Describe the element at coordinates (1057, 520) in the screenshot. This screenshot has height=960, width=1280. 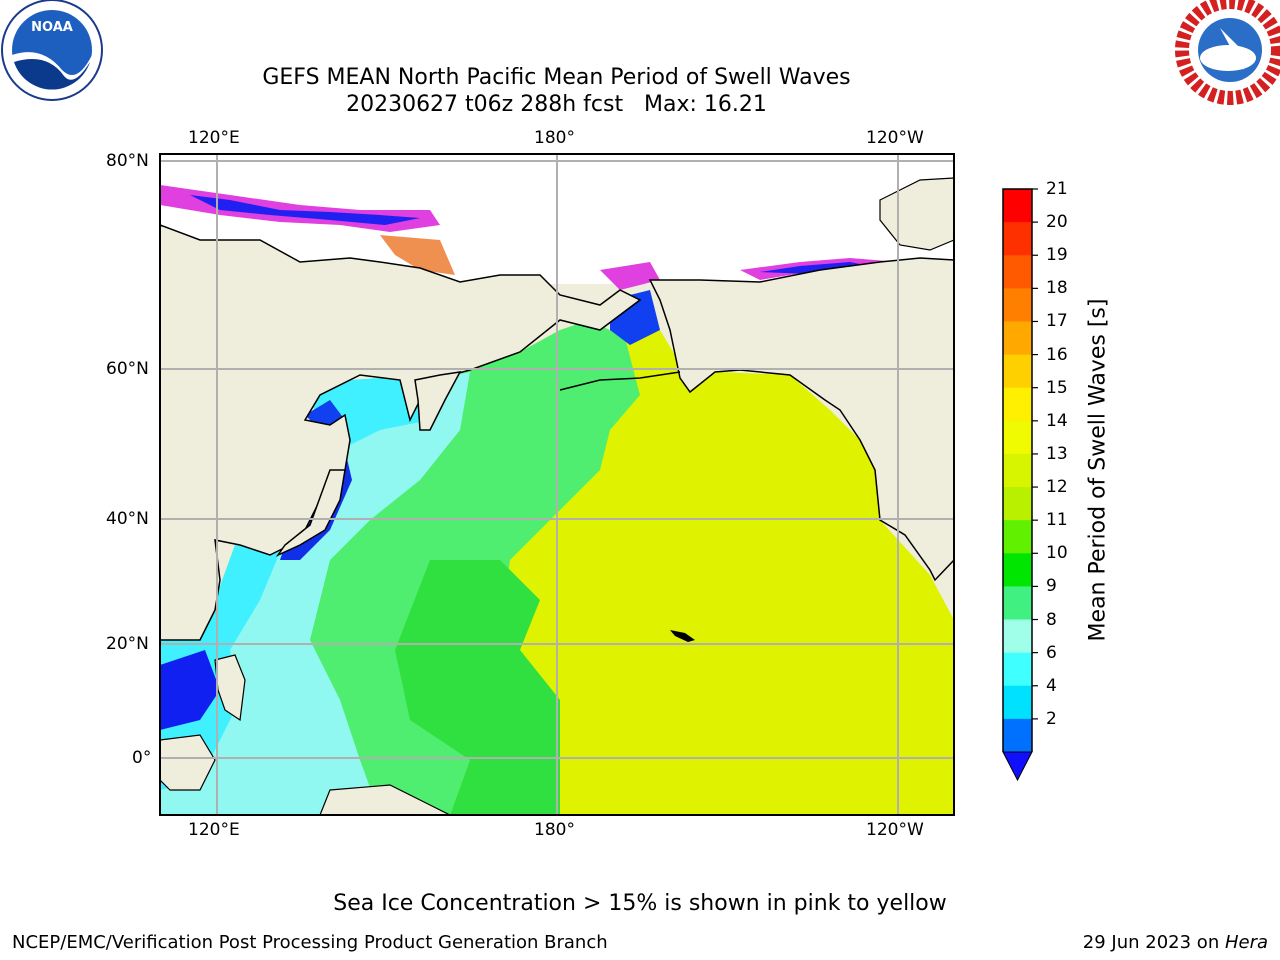
I see `colorbar-tick-label: 11` at that location.